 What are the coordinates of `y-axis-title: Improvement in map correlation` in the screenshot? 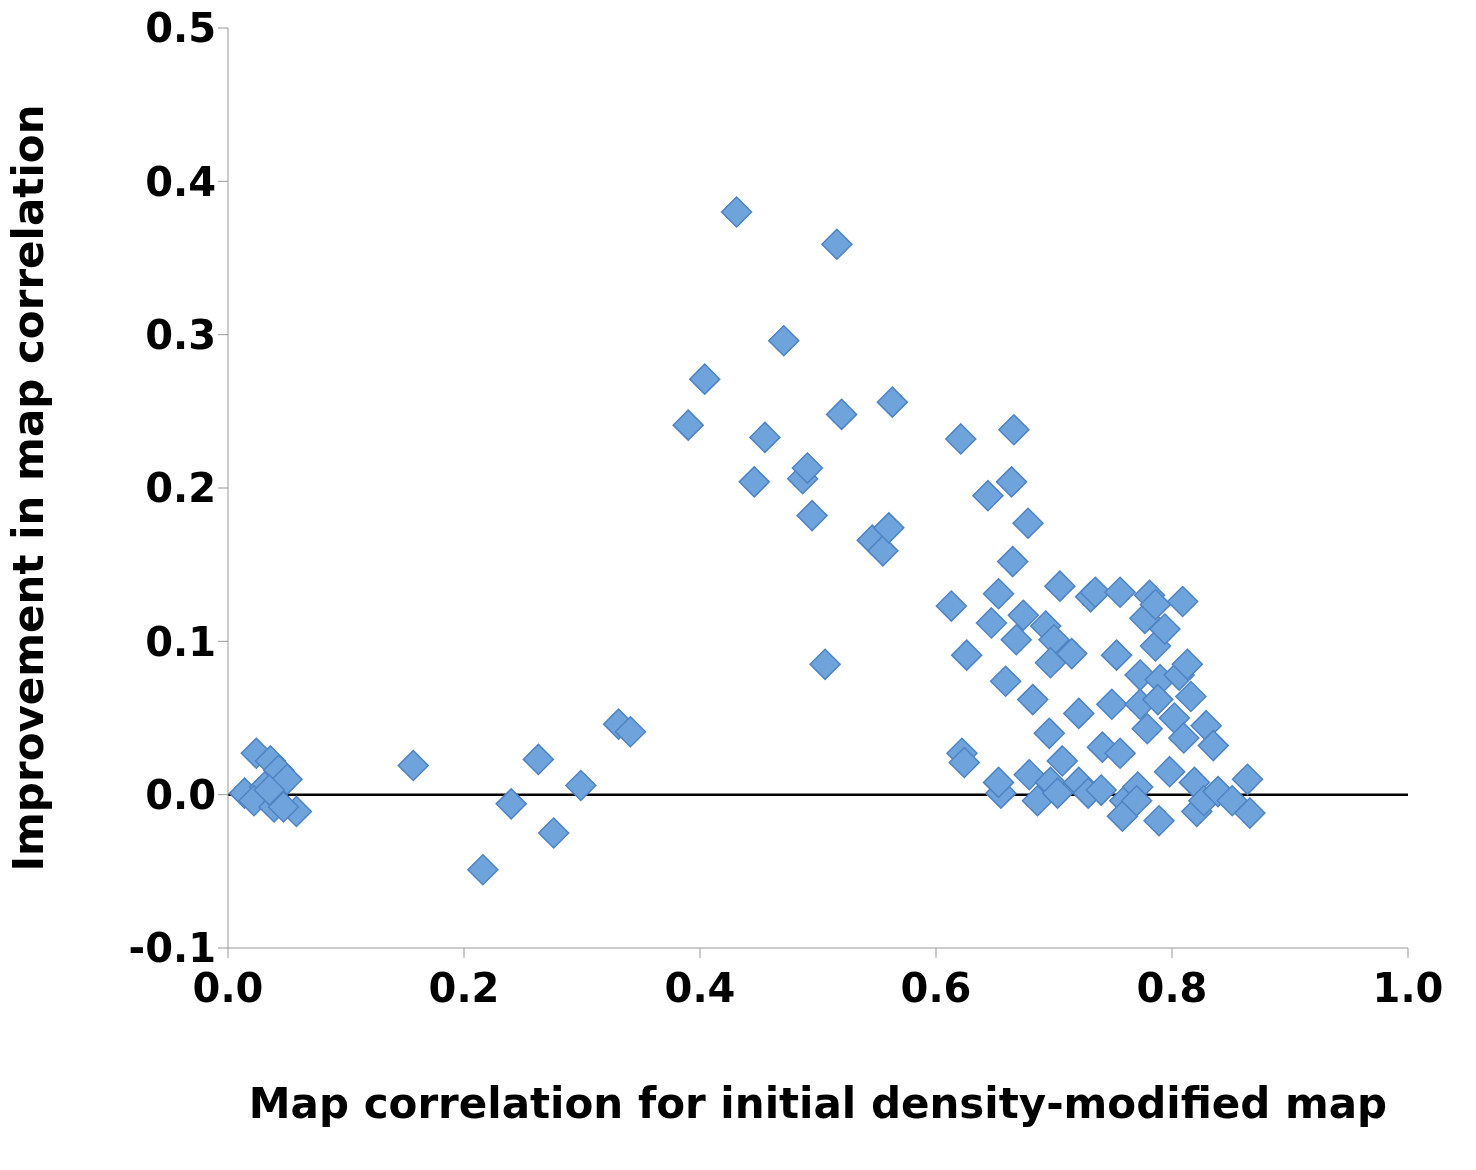 It's located at (28, 488).